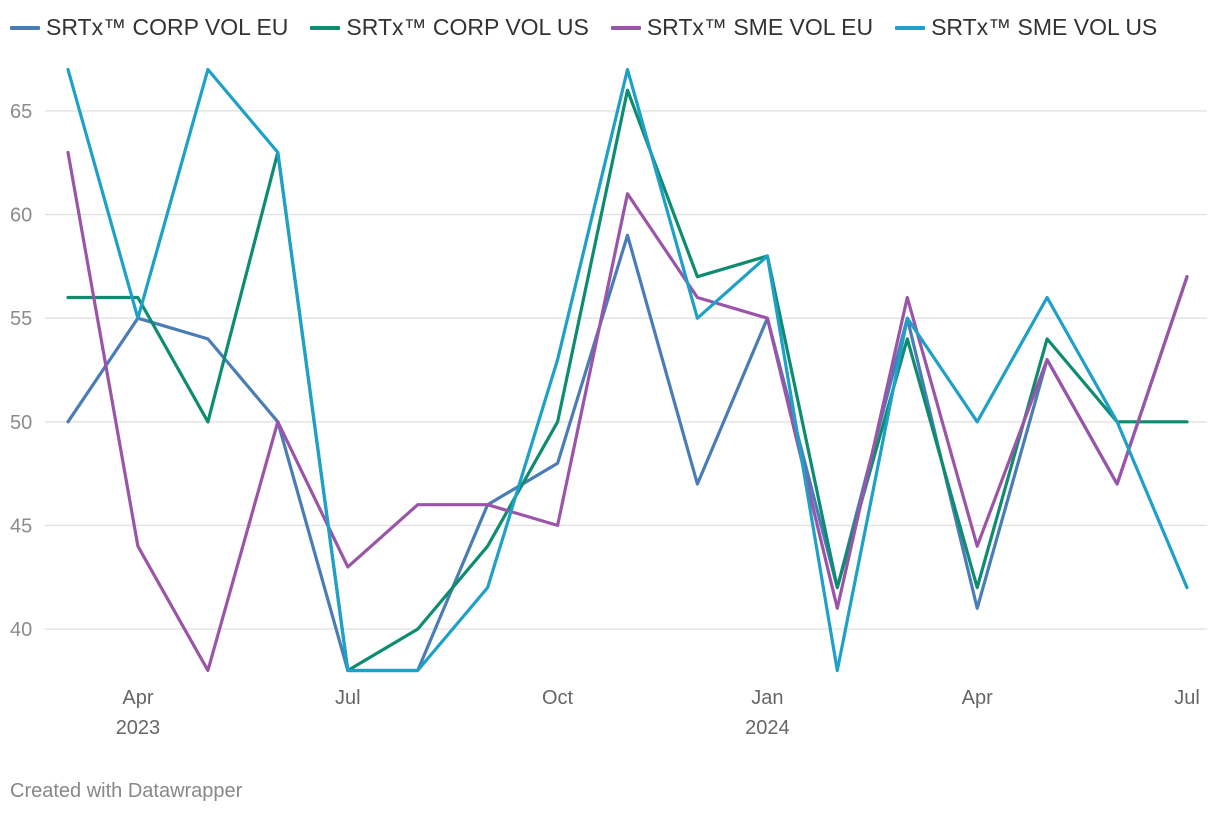 This screenshot has height=816, width=1220. What do you see at coordinates (21, 216) in the screenshot?
I see `y-tick-label: 60` at bounding box center [21, 216].